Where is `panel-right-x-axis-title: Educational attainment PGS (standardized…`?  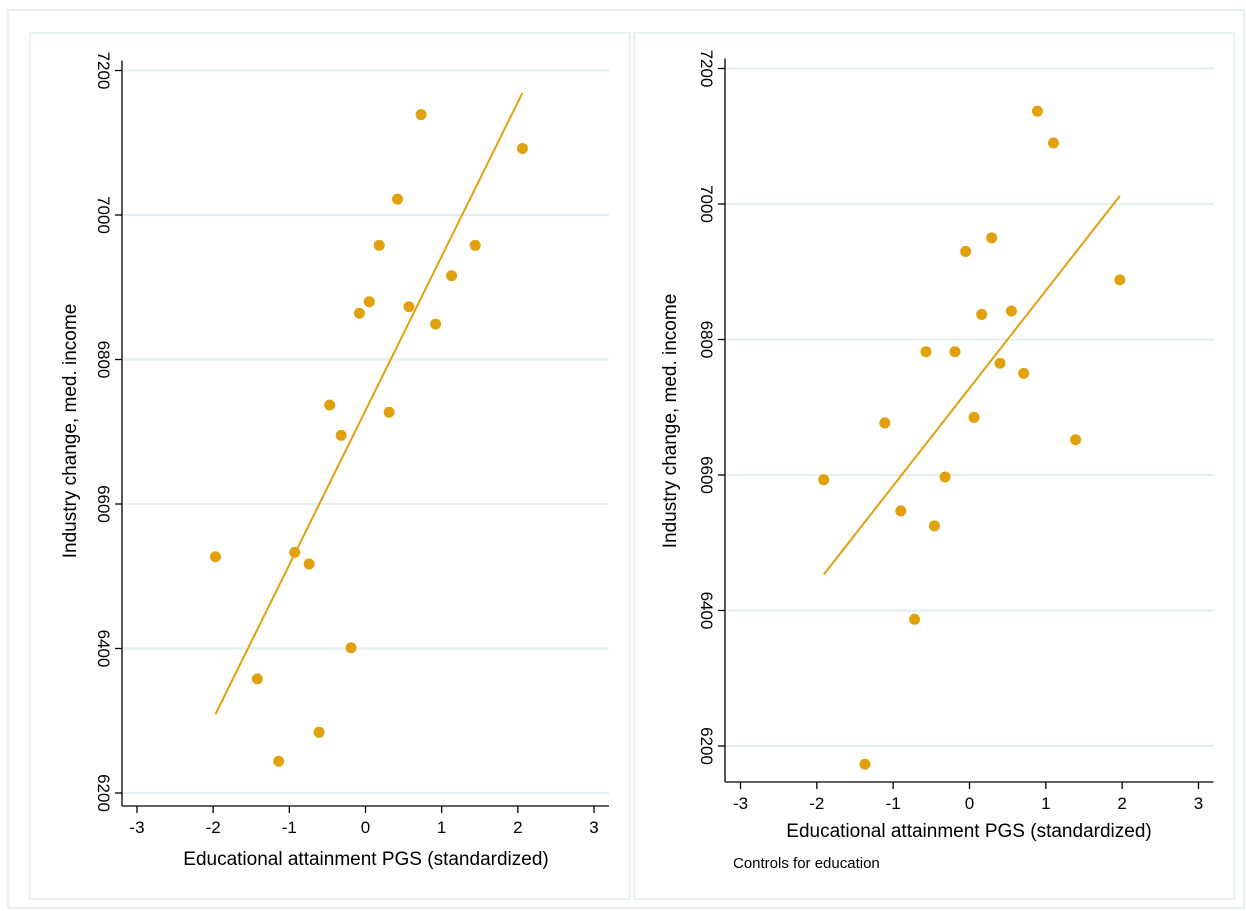 panel-right-x-axis-title: Educational attainment PGS (standardized… is located at coordinates (968, 831).